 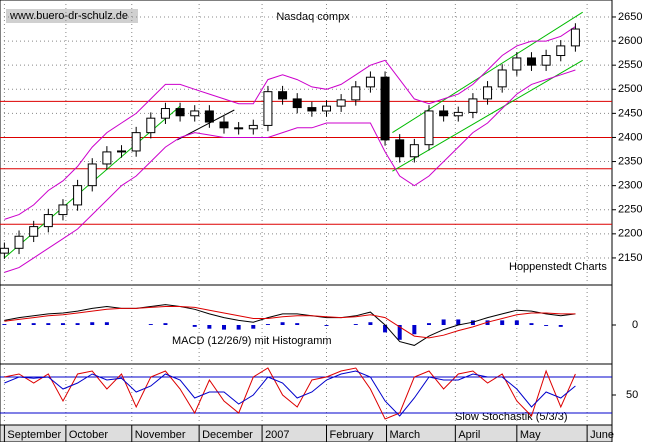 I want to click on source-box, so click(x=72, y=16).